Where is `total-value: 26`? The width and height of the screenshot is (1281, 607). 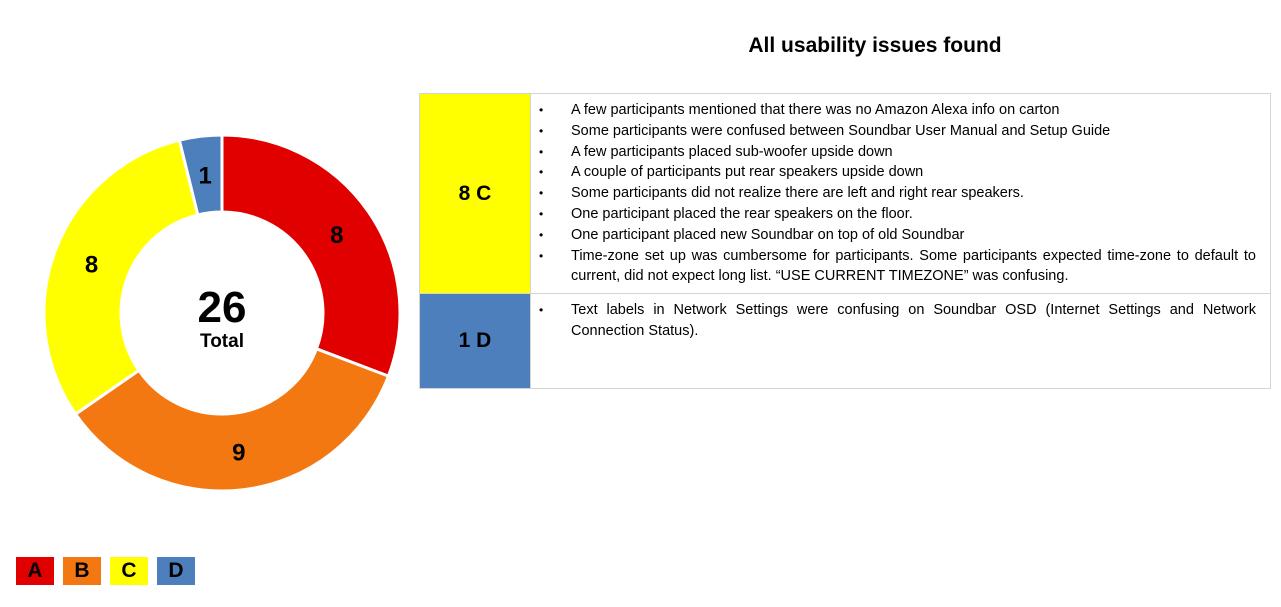 total-value: 26 is located at coordinates (222, 307).